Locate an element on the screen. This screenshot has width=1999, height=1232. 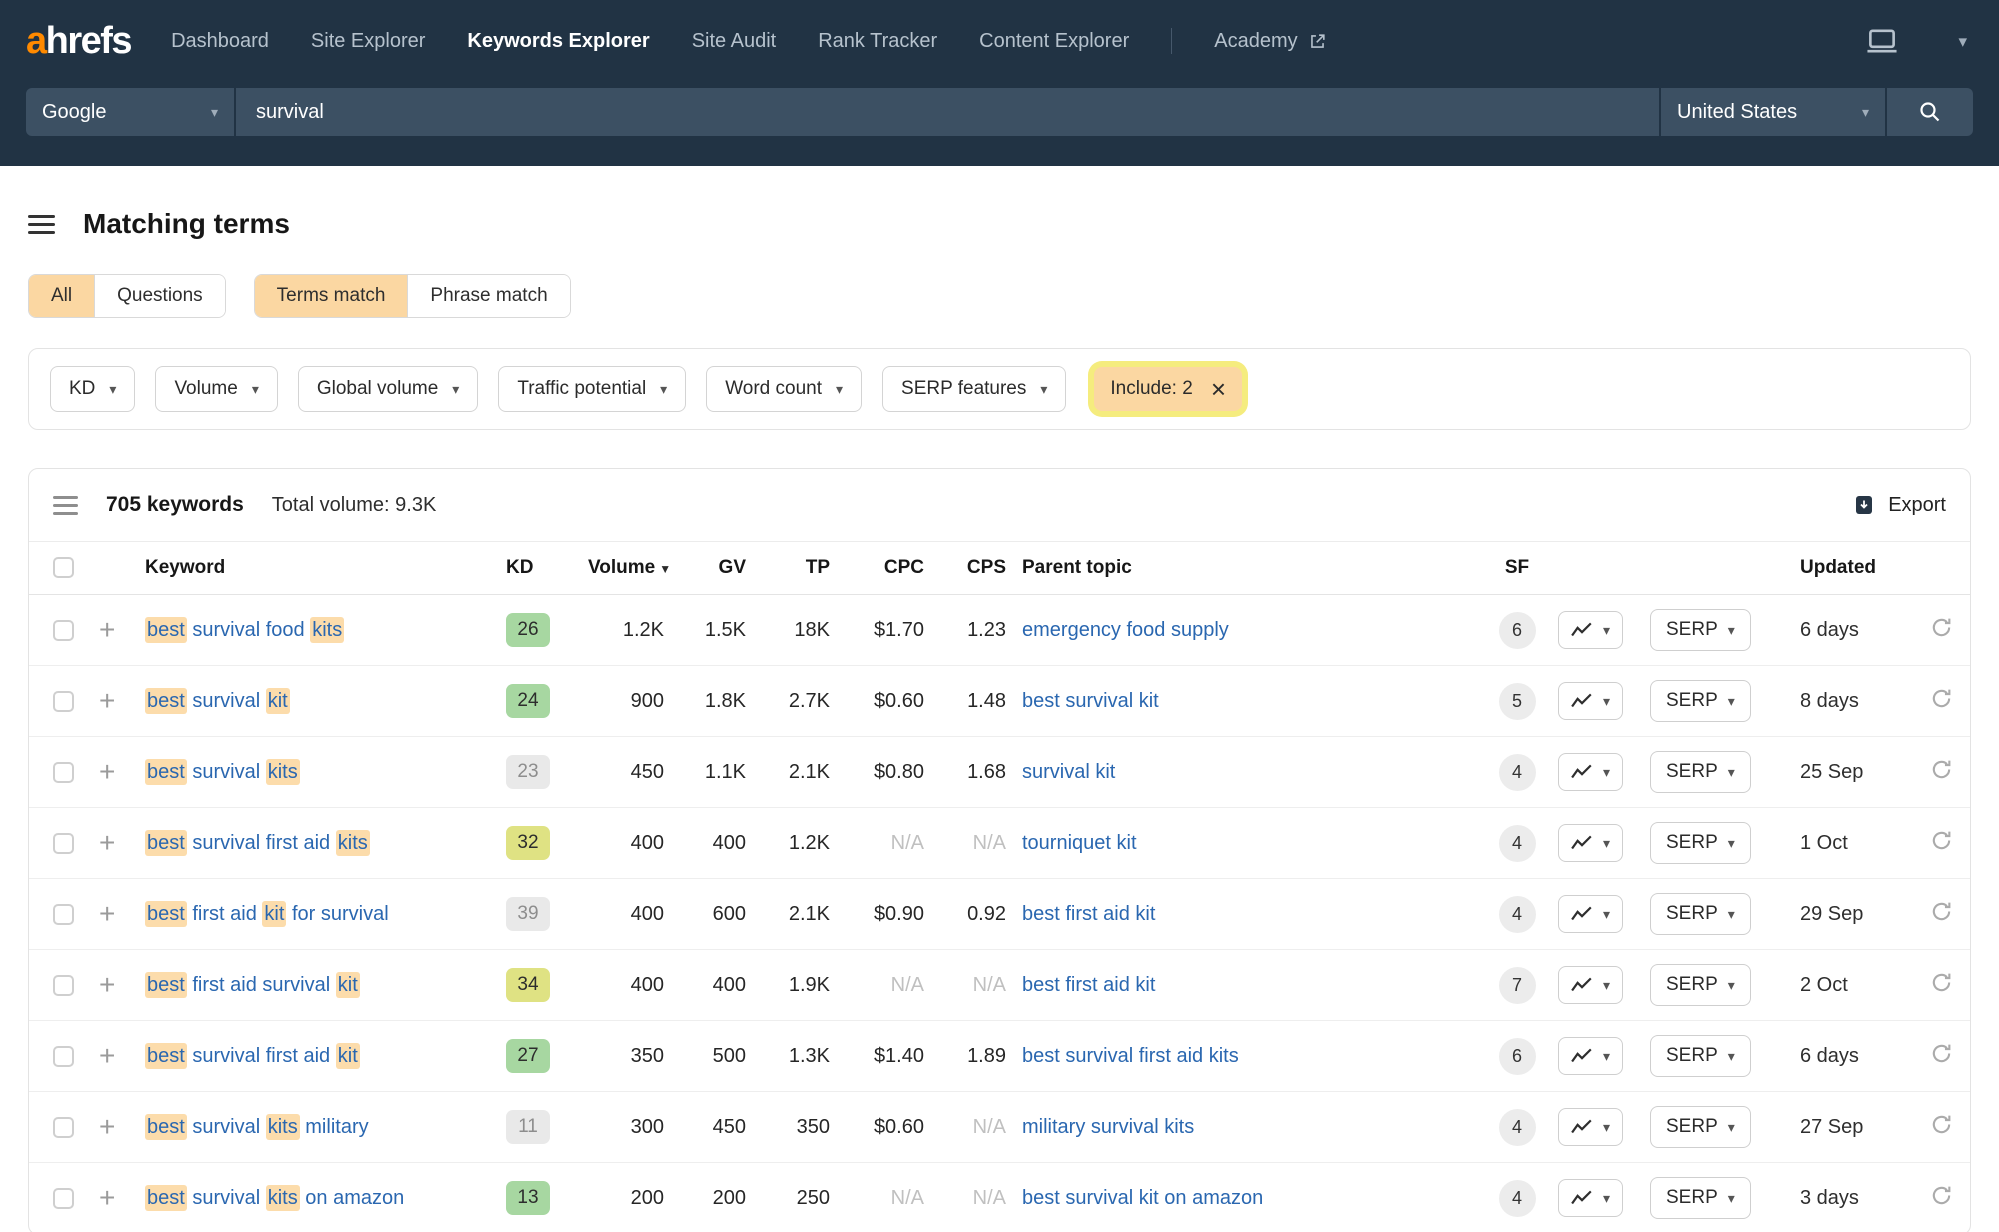
keyword-link: best first aid kit for survival is located at coordinates (267, 913).